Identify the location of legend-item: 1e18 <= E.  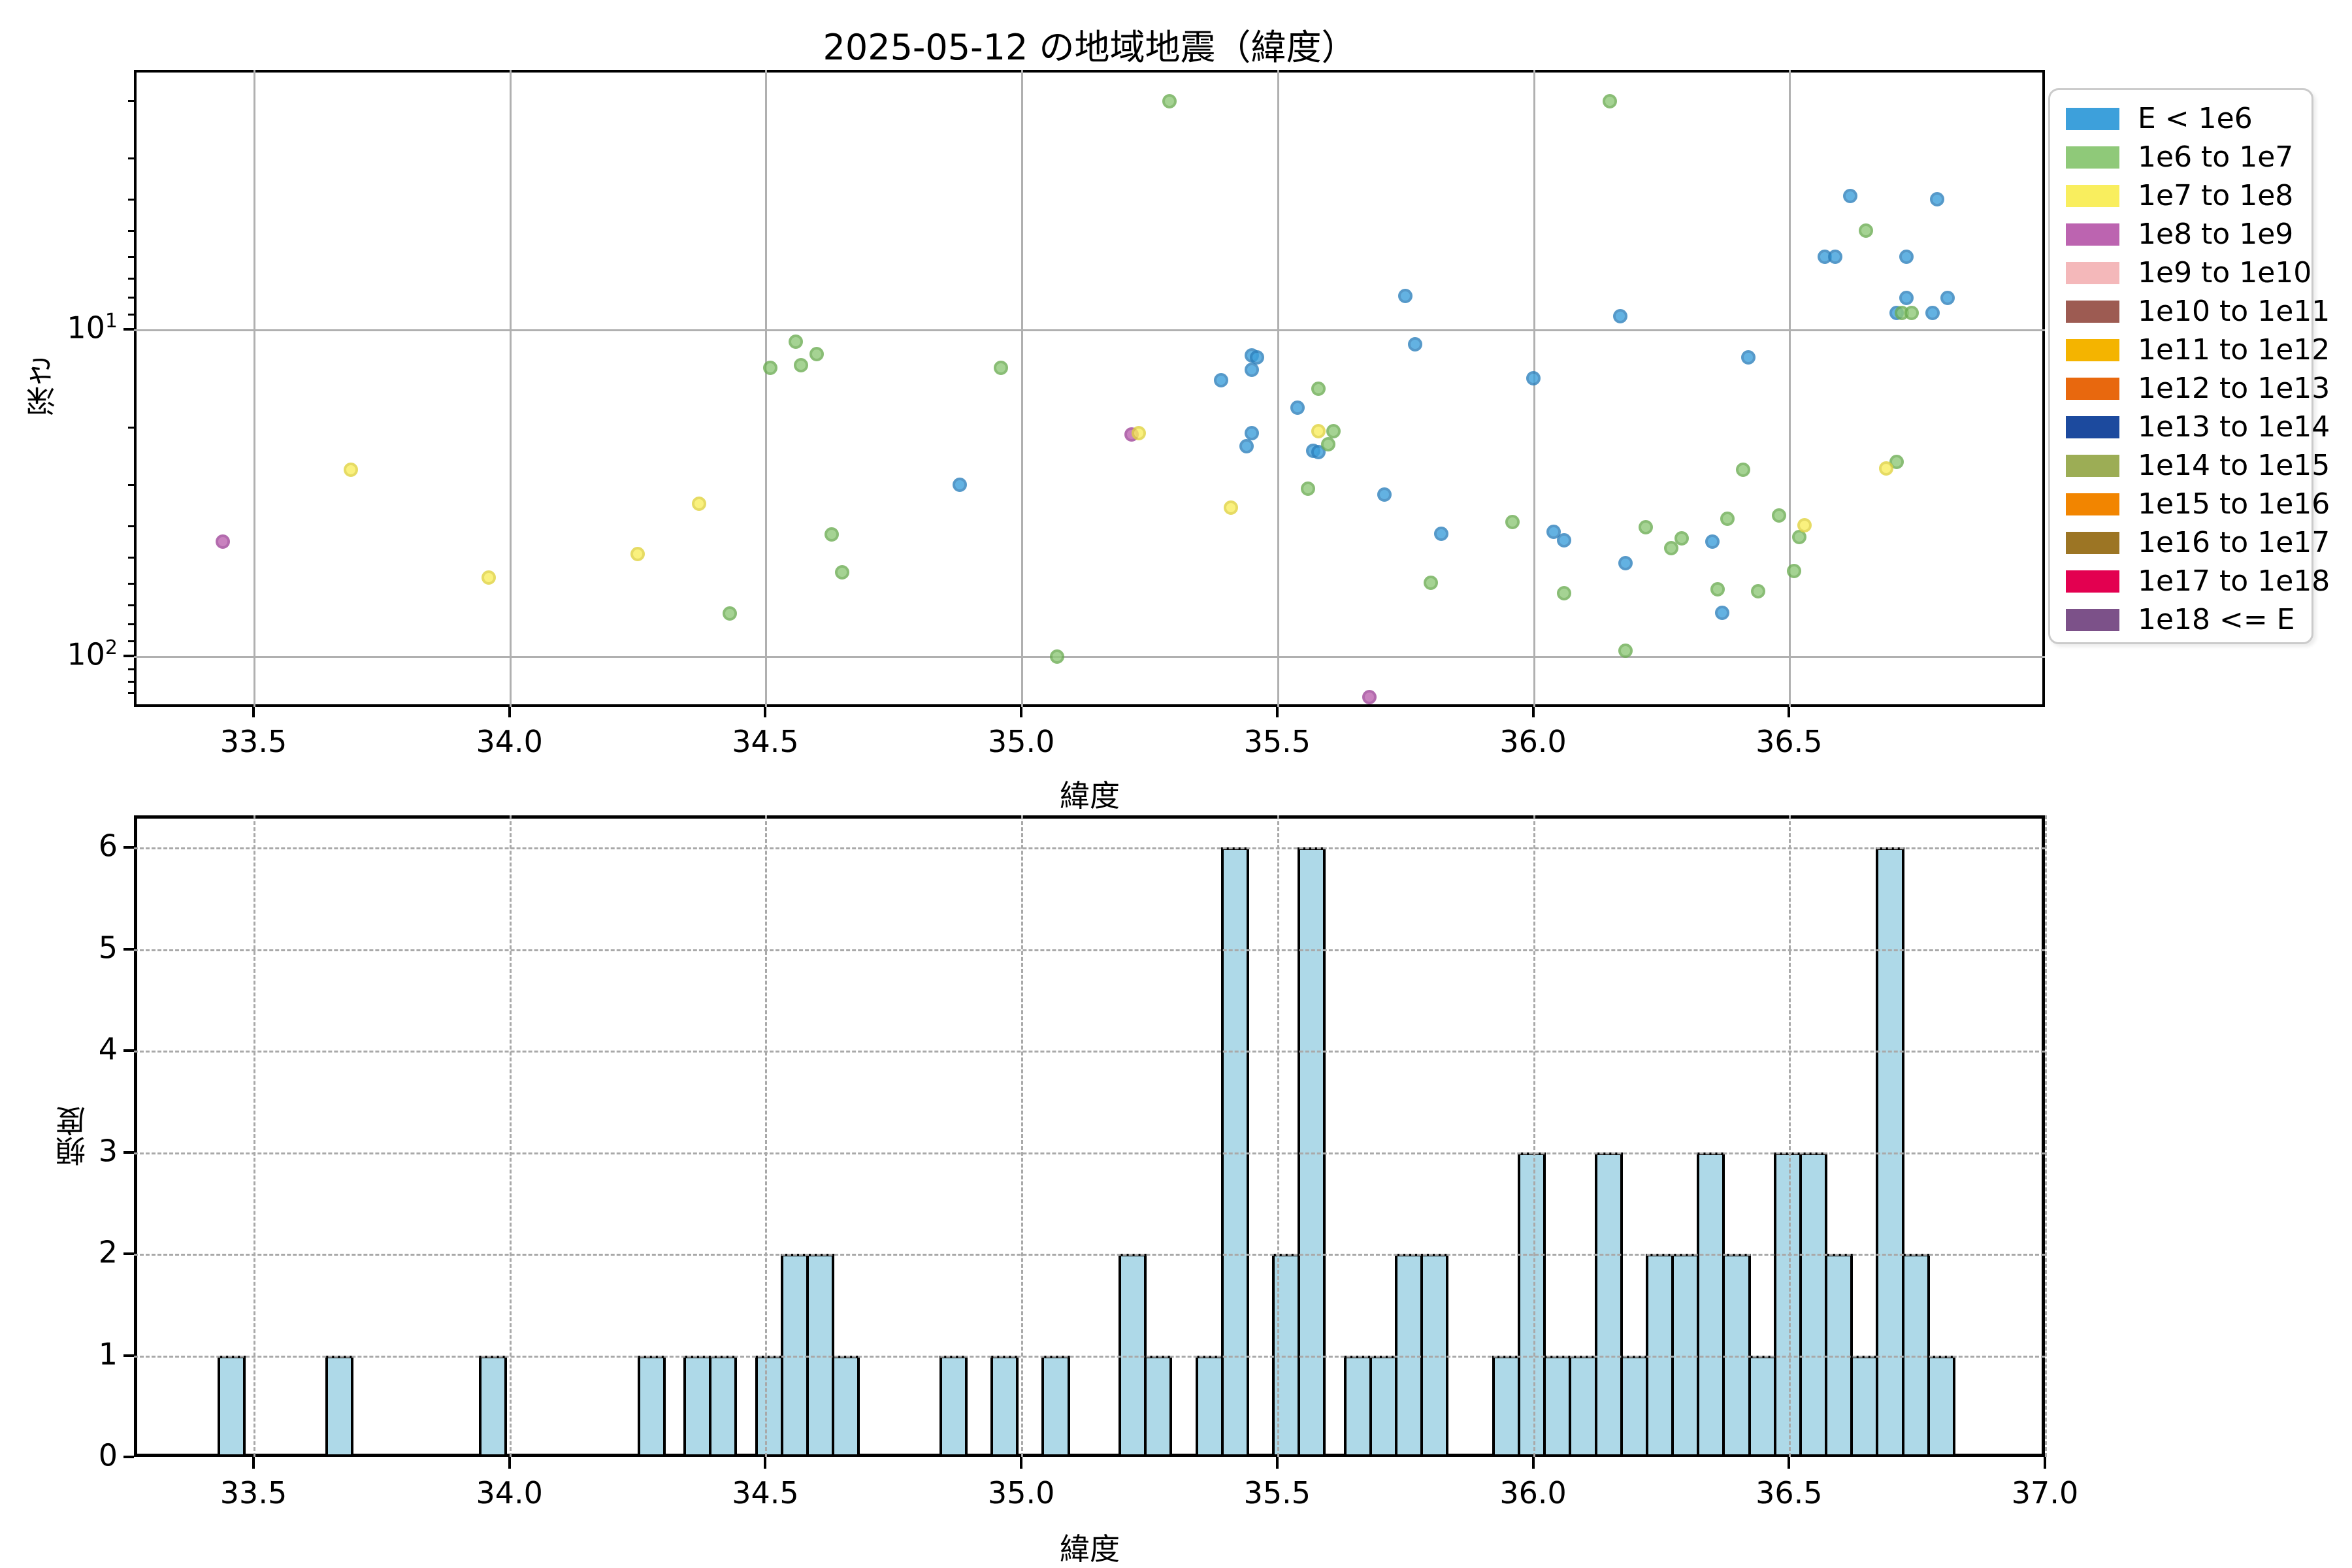
(2180, 619).